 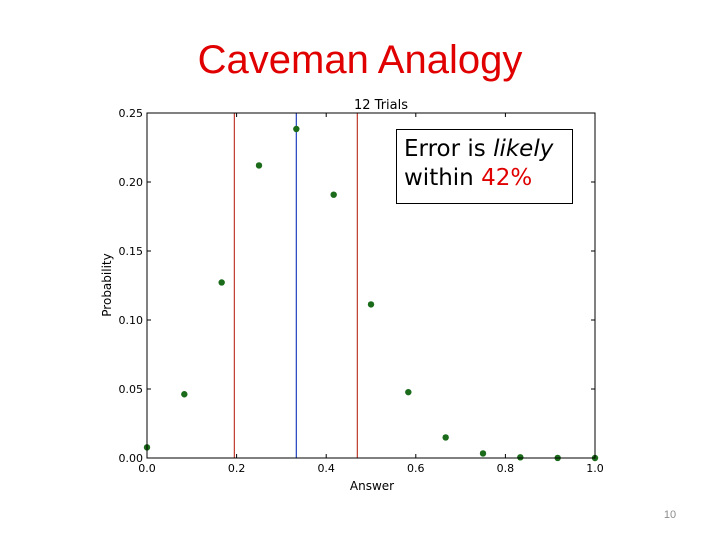 I want to click on x-tick-label: 0.4, so click(x=326, y=468).